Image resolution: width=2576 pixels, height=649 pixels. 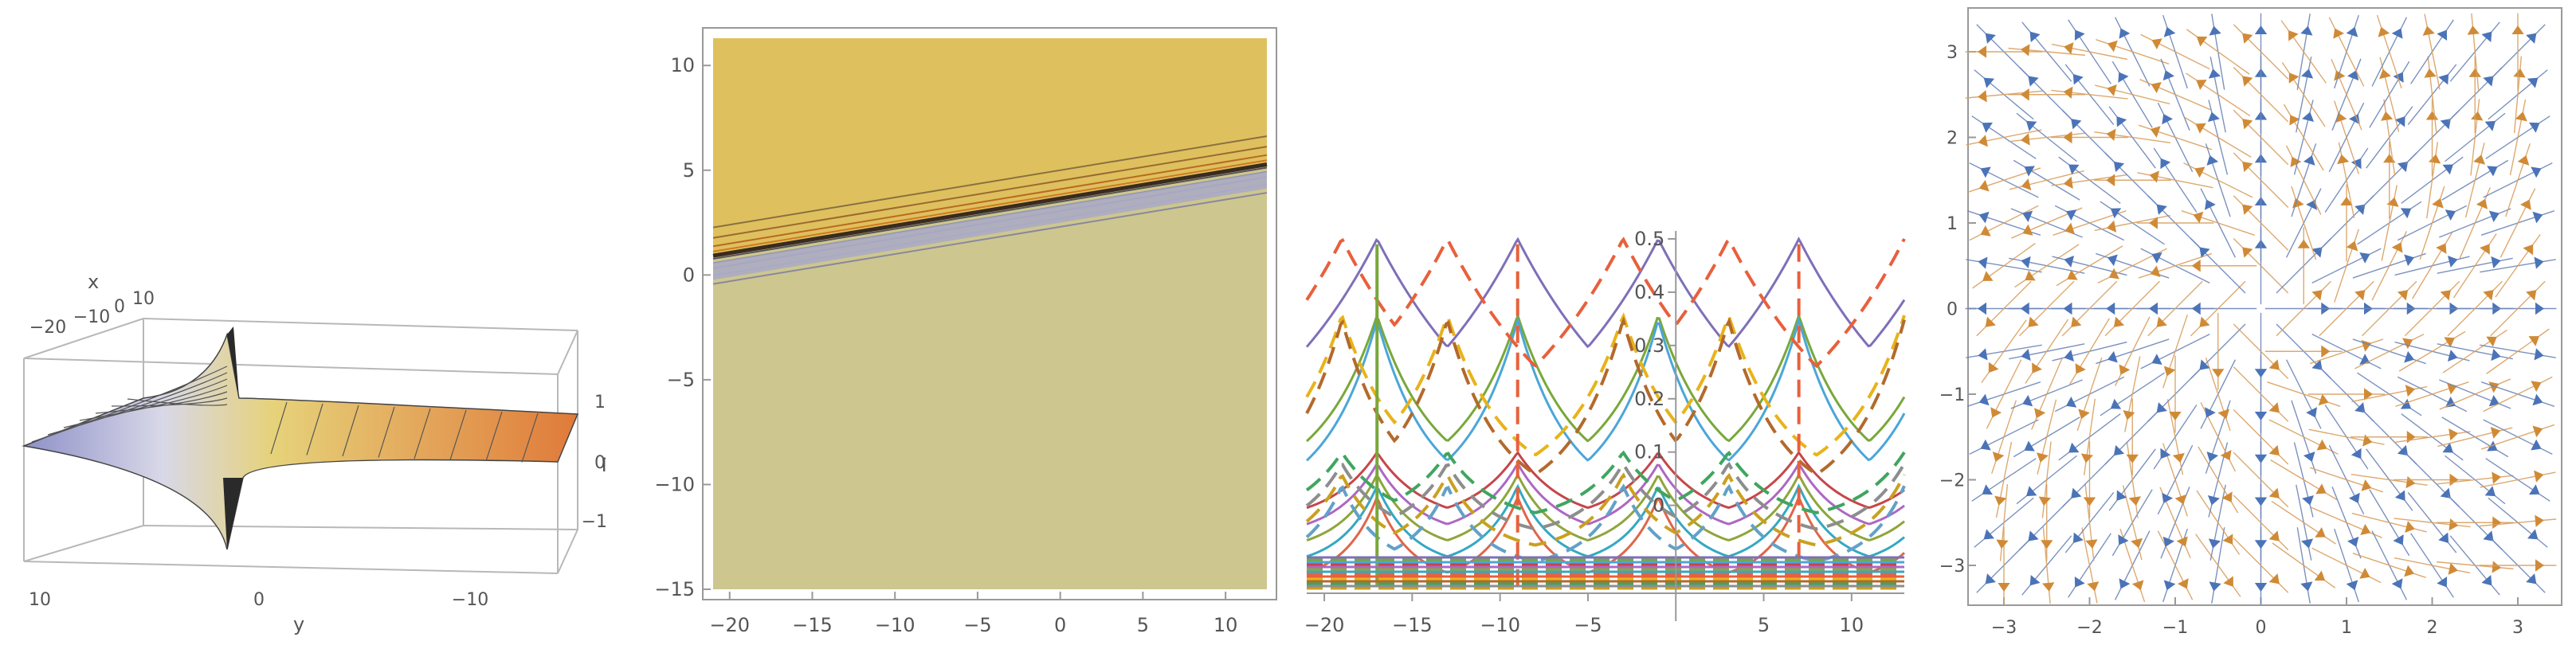 I want to click on y-tick-label: −15, so click(x=674, y=589).